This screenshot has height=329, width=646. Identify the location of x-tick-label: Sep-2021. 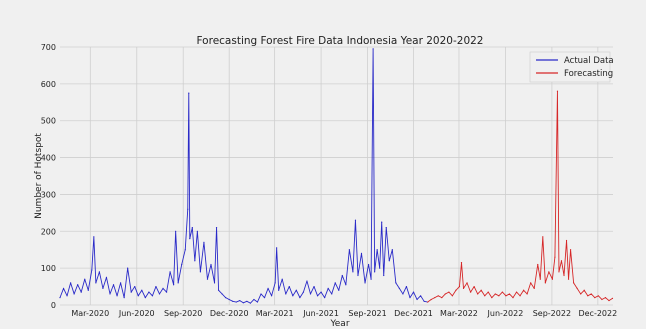
(367, 313).